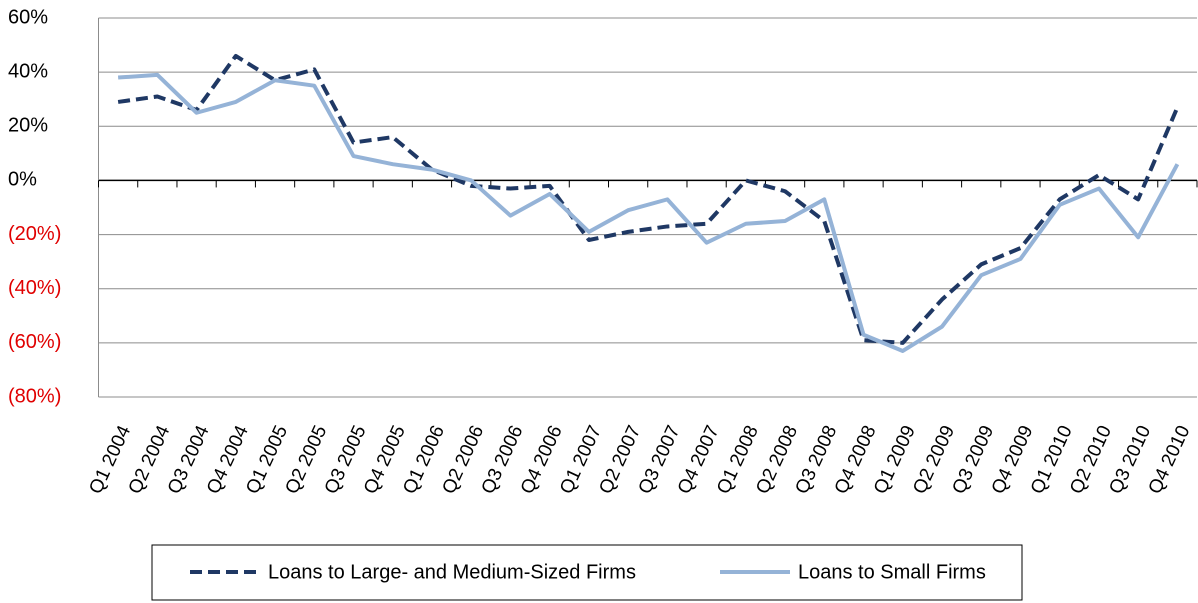  I want to click on legend-label: Loans to Large- and Medium-Sized Firms, so click(452, 572).